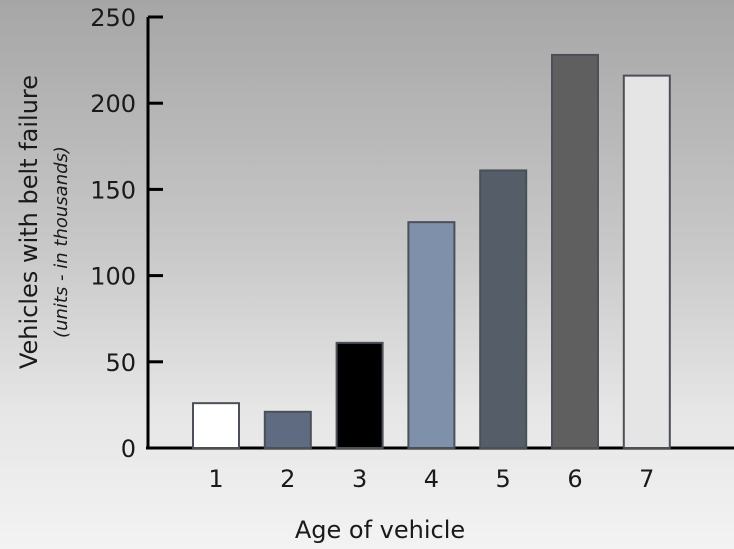  I want to click on x-category-label: 3, so click(359, 479).